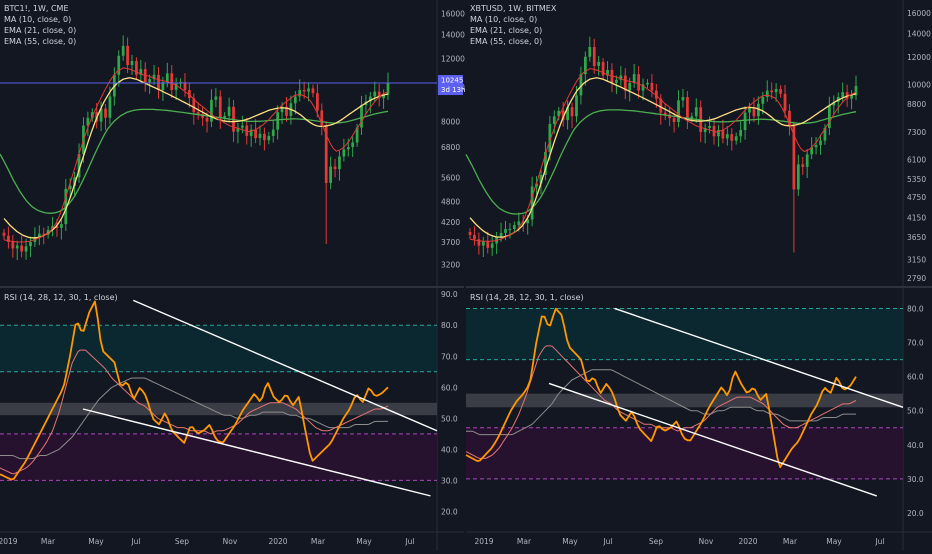  What do you see at coordinates (452, 81) in the screenshot?
I see `current-price-tag: 10245` at bounding box center [452, 81].